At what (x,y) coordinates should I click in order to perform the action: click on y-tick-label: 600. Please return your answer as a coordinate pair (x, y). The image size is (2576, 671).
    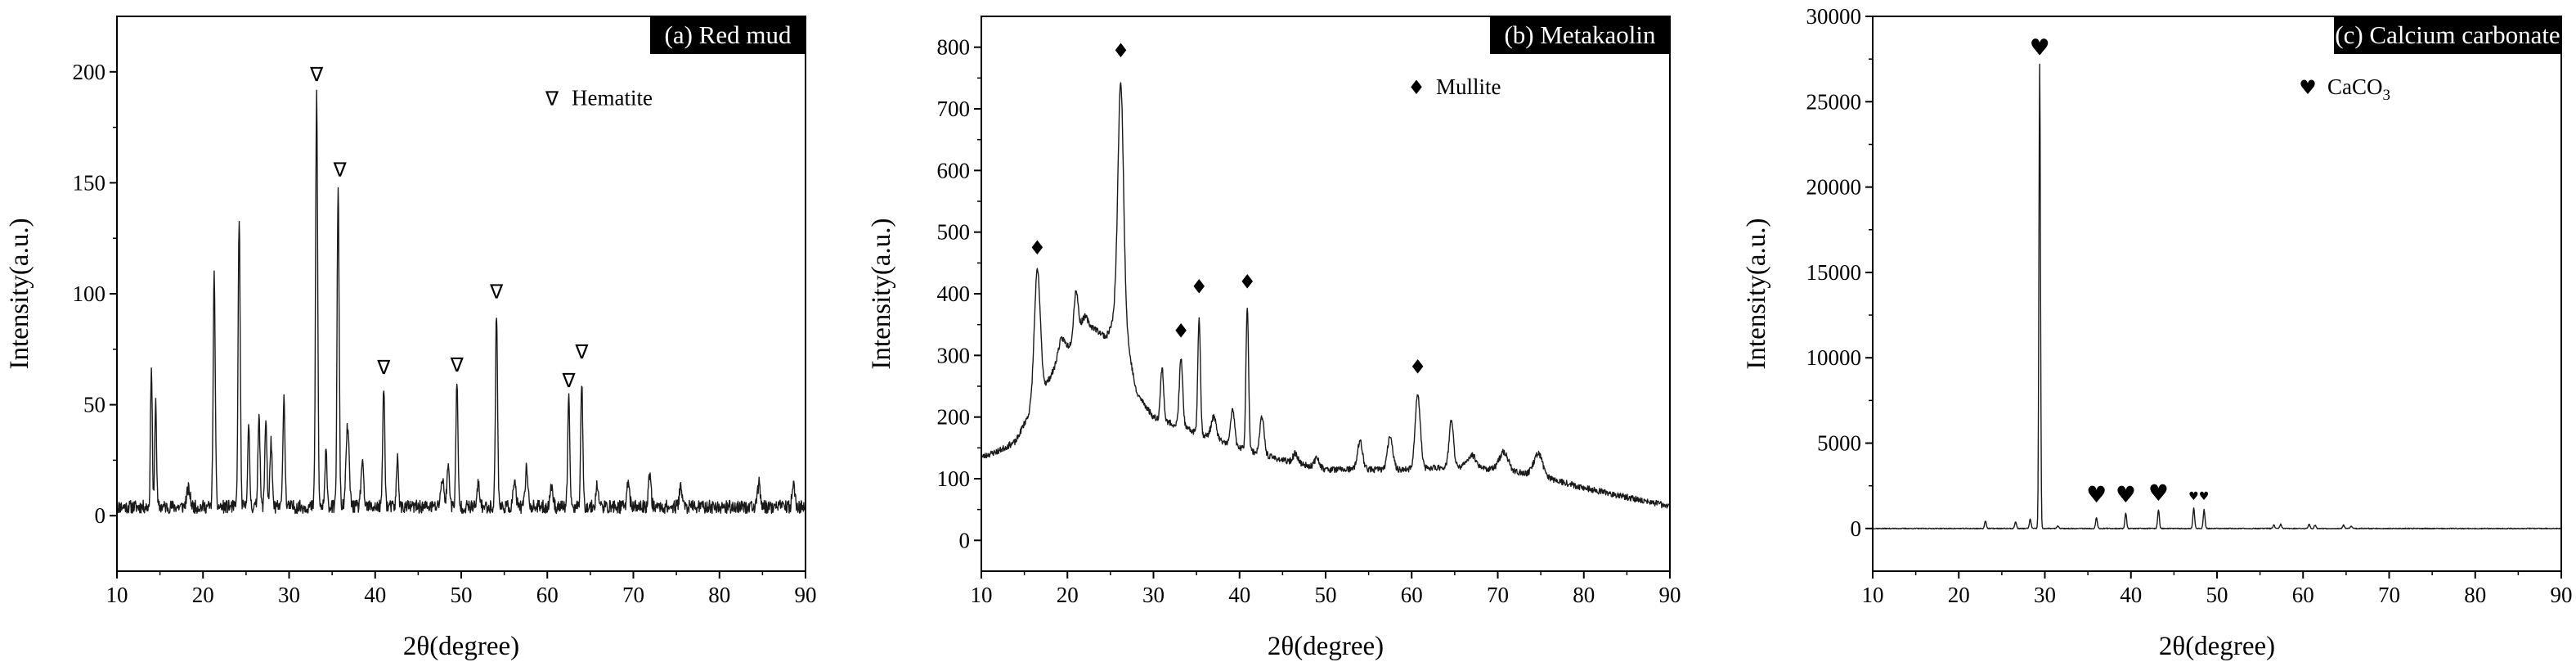
    Looking at the image, I should click on (954, 170).